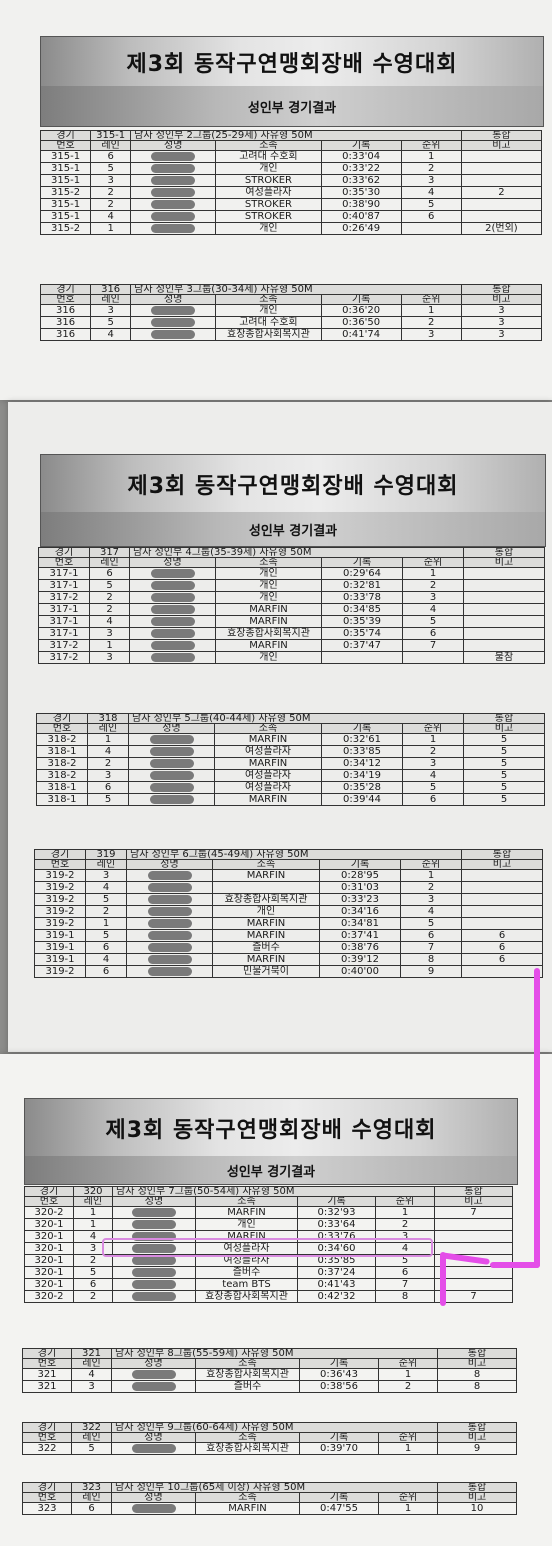 The image size is (552, 1546). I want to click on col-event_bottom: 번호, so click(64, 562).